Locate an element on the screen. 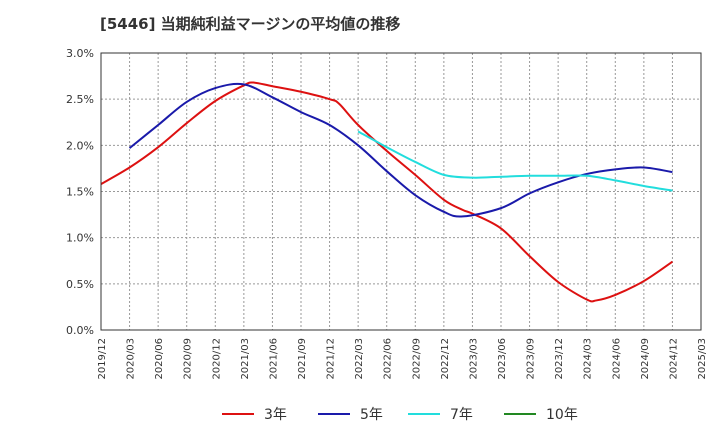 This screenshot has width=720, height=440. y-tick-label: 0.5% is located at coordinates (80, 284).